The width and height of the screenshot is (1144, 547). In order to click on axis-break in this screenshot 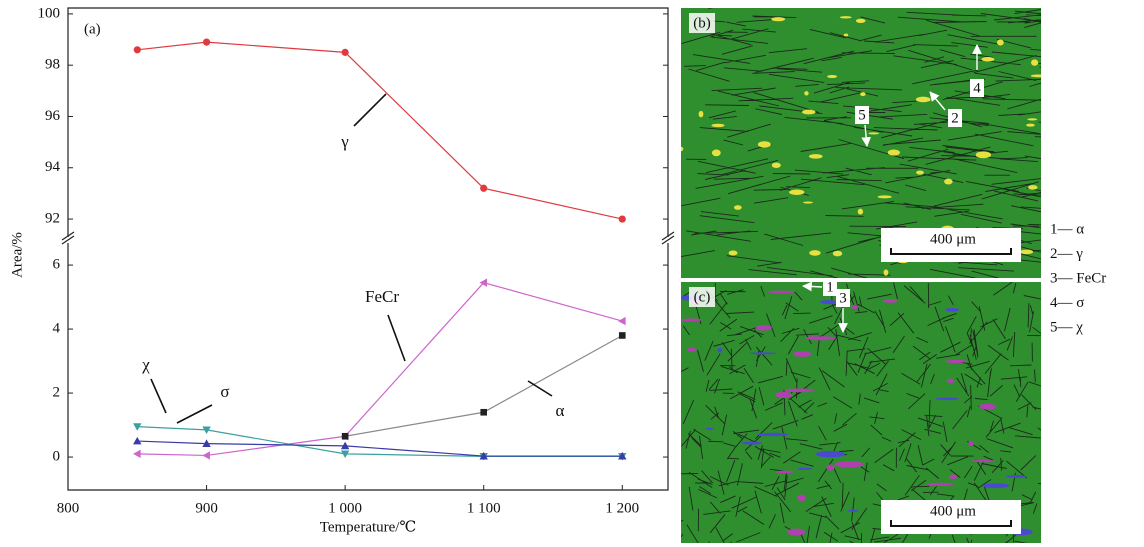, I will do `click(368, 238)`.